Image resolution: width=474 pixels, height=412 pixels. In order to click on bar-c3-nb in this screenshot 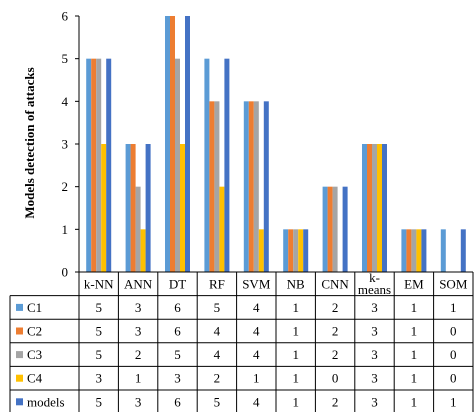, I will do `click(296, 250)`.